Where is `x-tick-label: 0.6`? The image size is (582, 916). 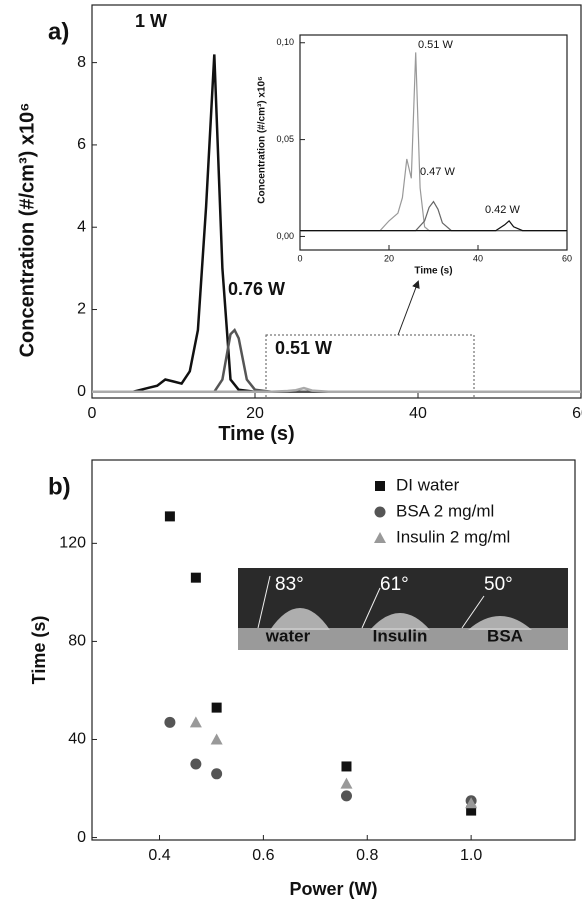
x-tick-label: 0.6 is located at coordinates (263, 855).